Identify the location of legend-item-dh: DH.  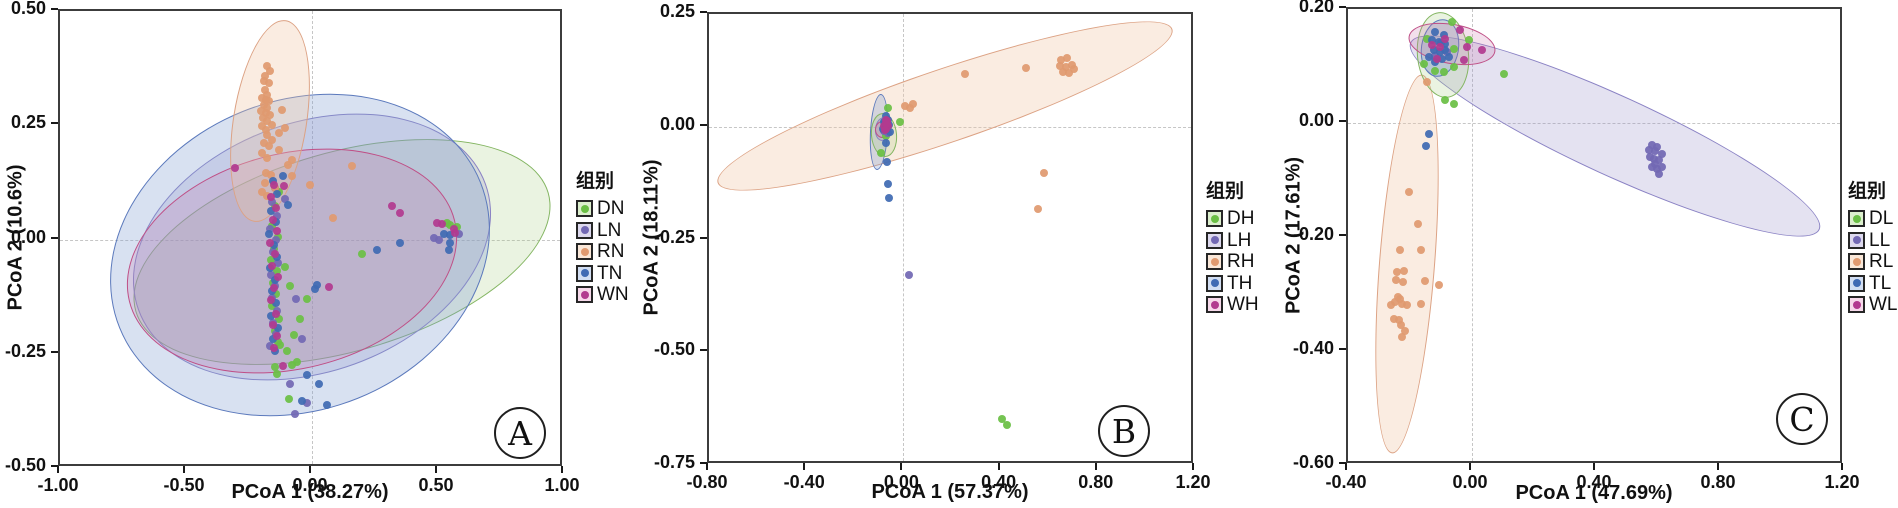
(1232, 219).